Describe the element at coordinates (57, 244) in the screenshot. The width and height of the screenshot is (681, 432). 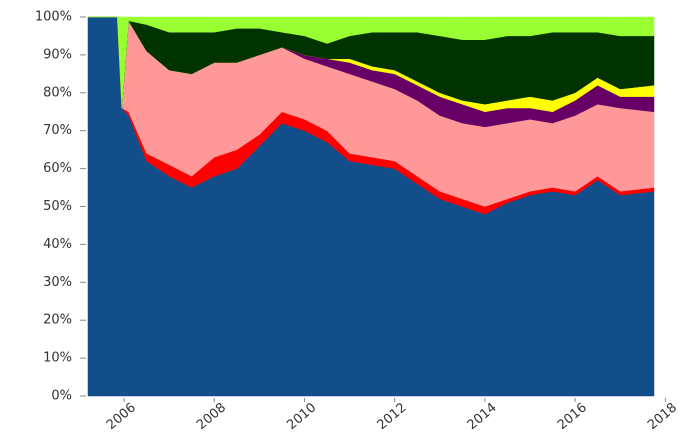
I see `y-tick-label: 40%` at that location.